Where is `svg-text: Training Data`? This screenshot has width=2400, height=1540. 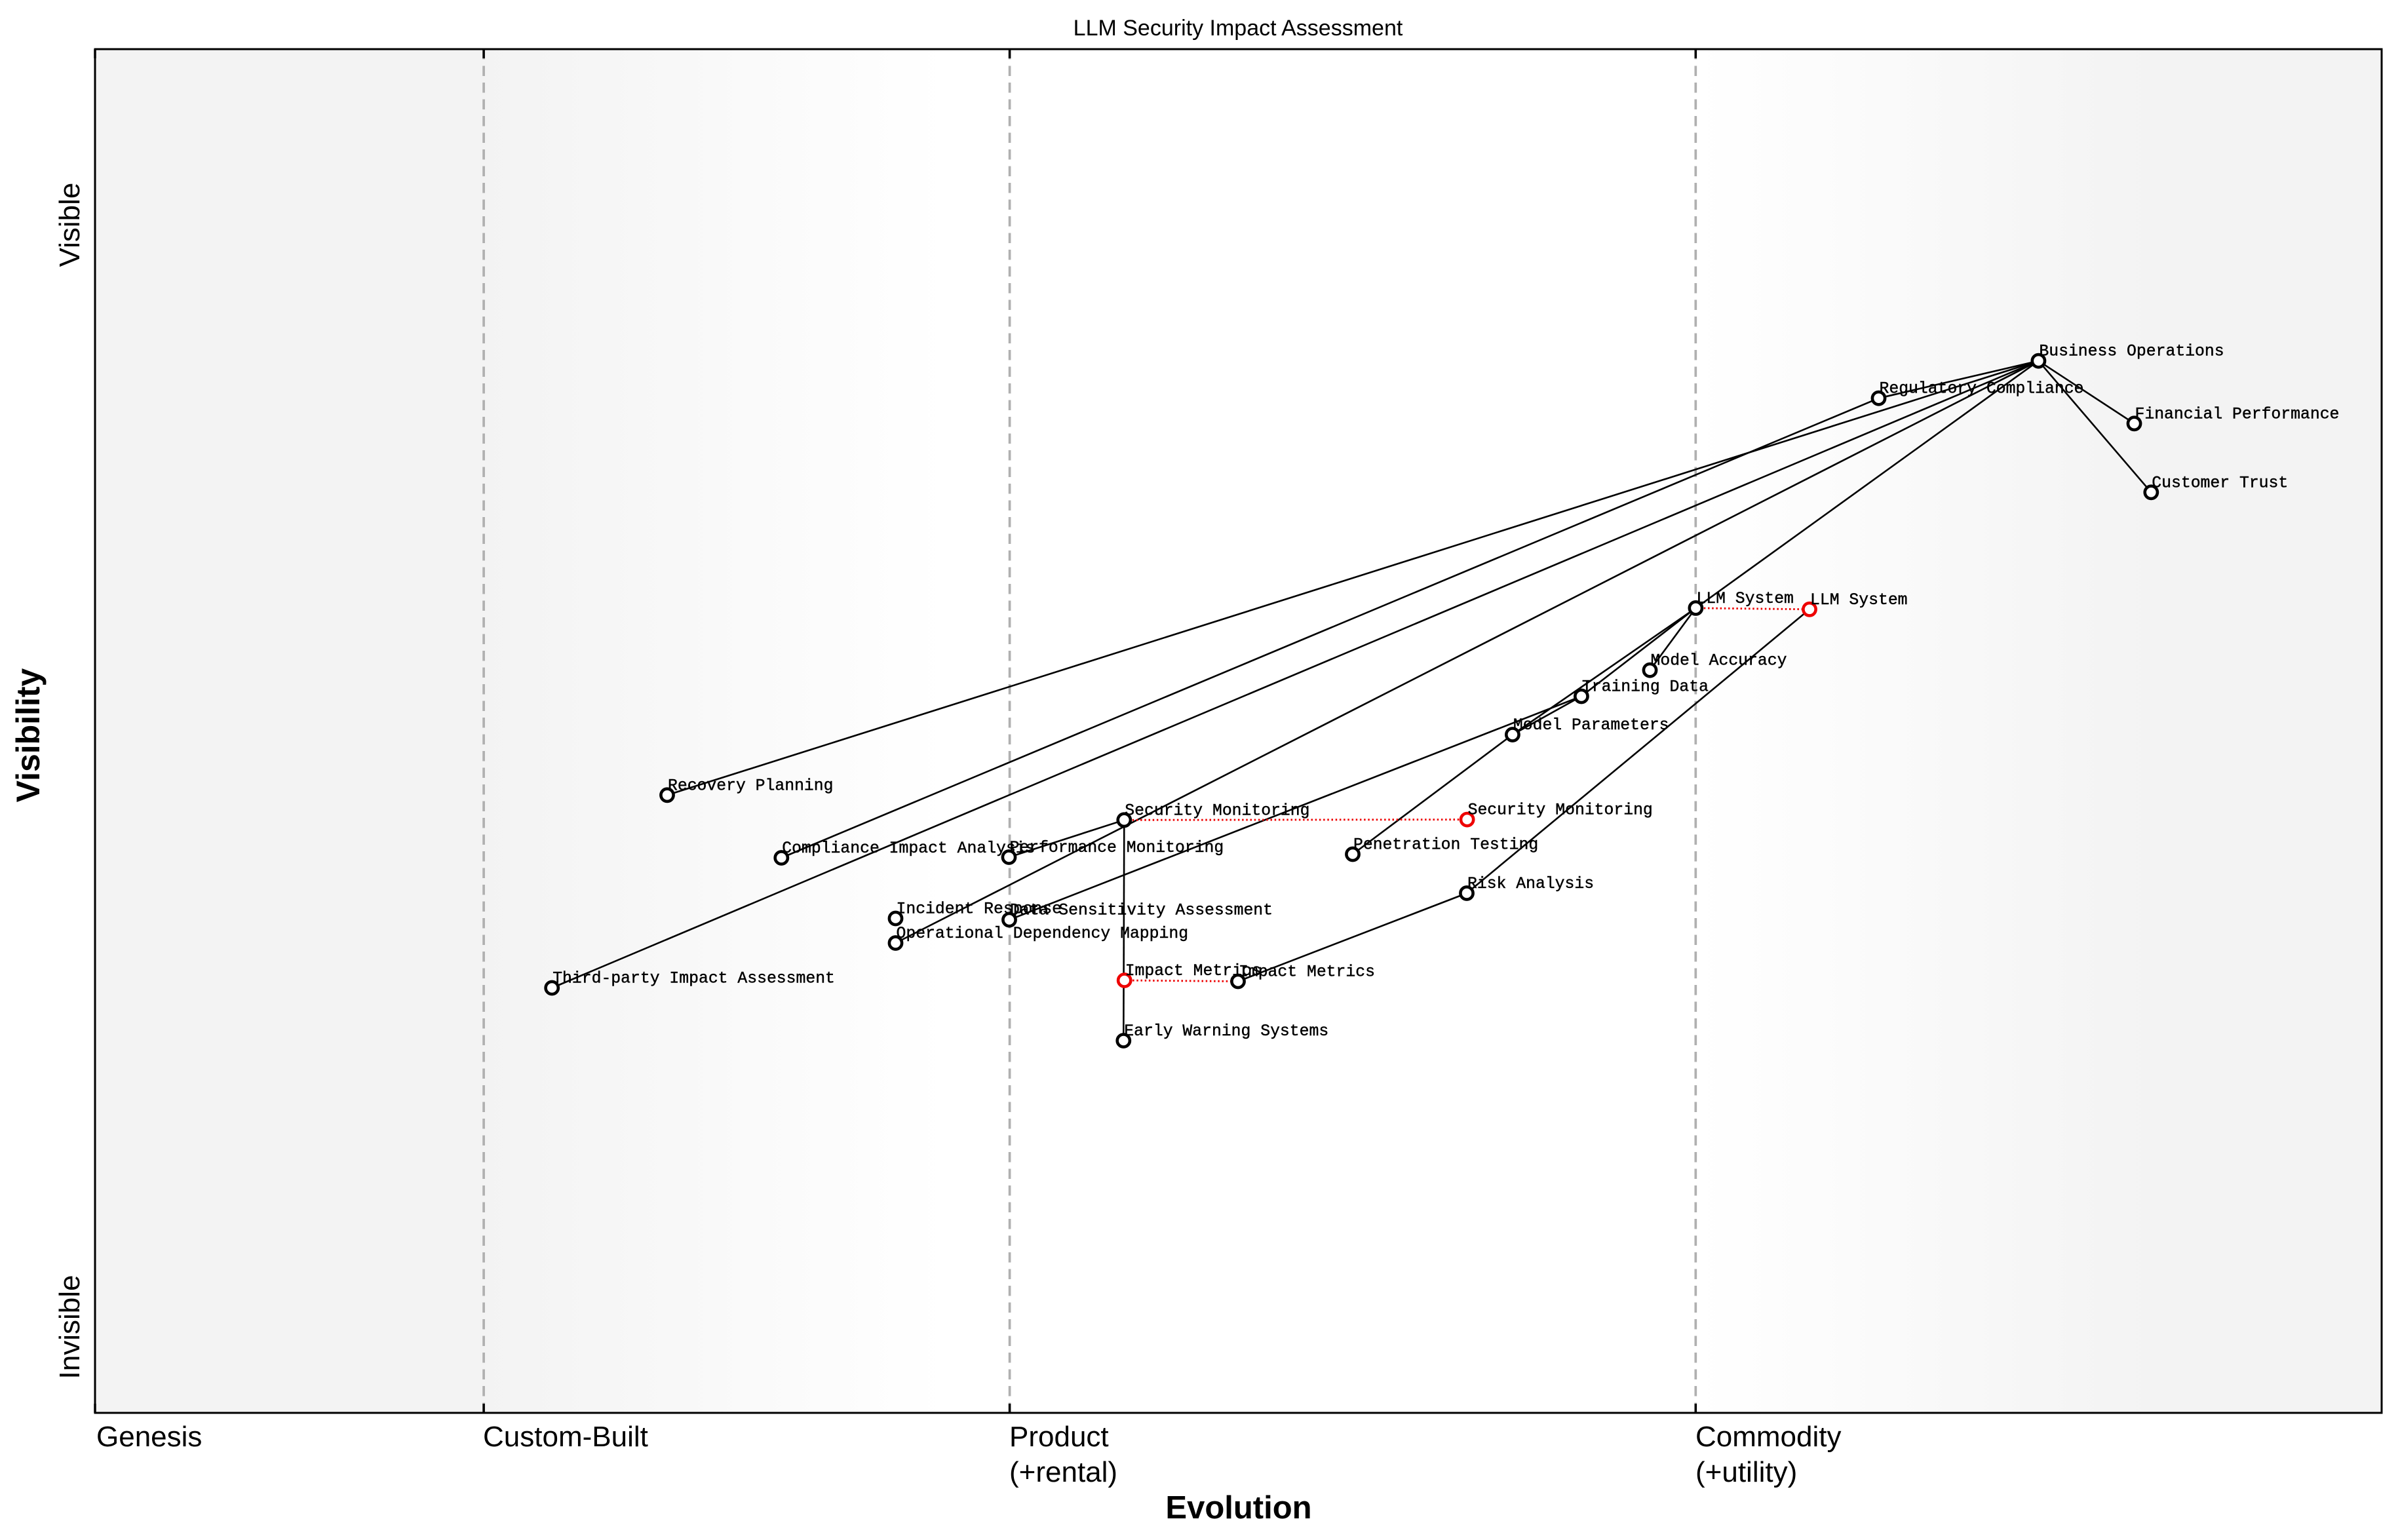
svg-text: Training Data is located at coordinates (1645, 687).